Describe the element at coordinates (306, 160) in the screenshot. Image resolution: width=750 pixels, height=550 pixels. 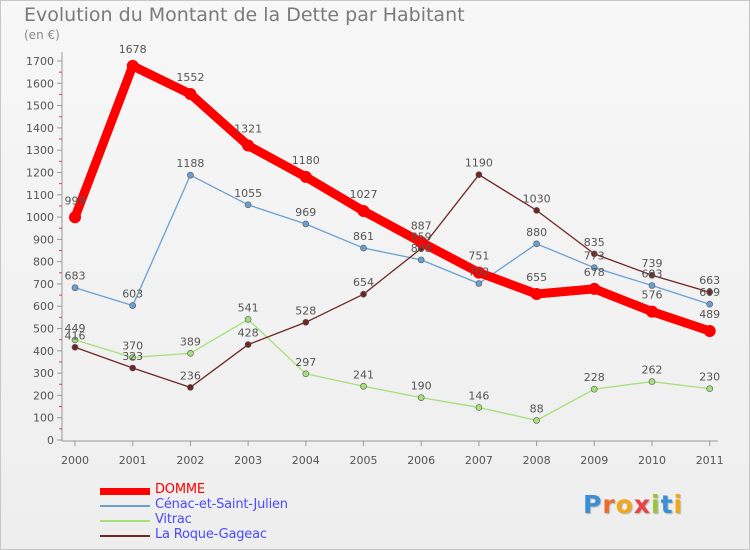
I see `data-label-domme: 1180` at that location.